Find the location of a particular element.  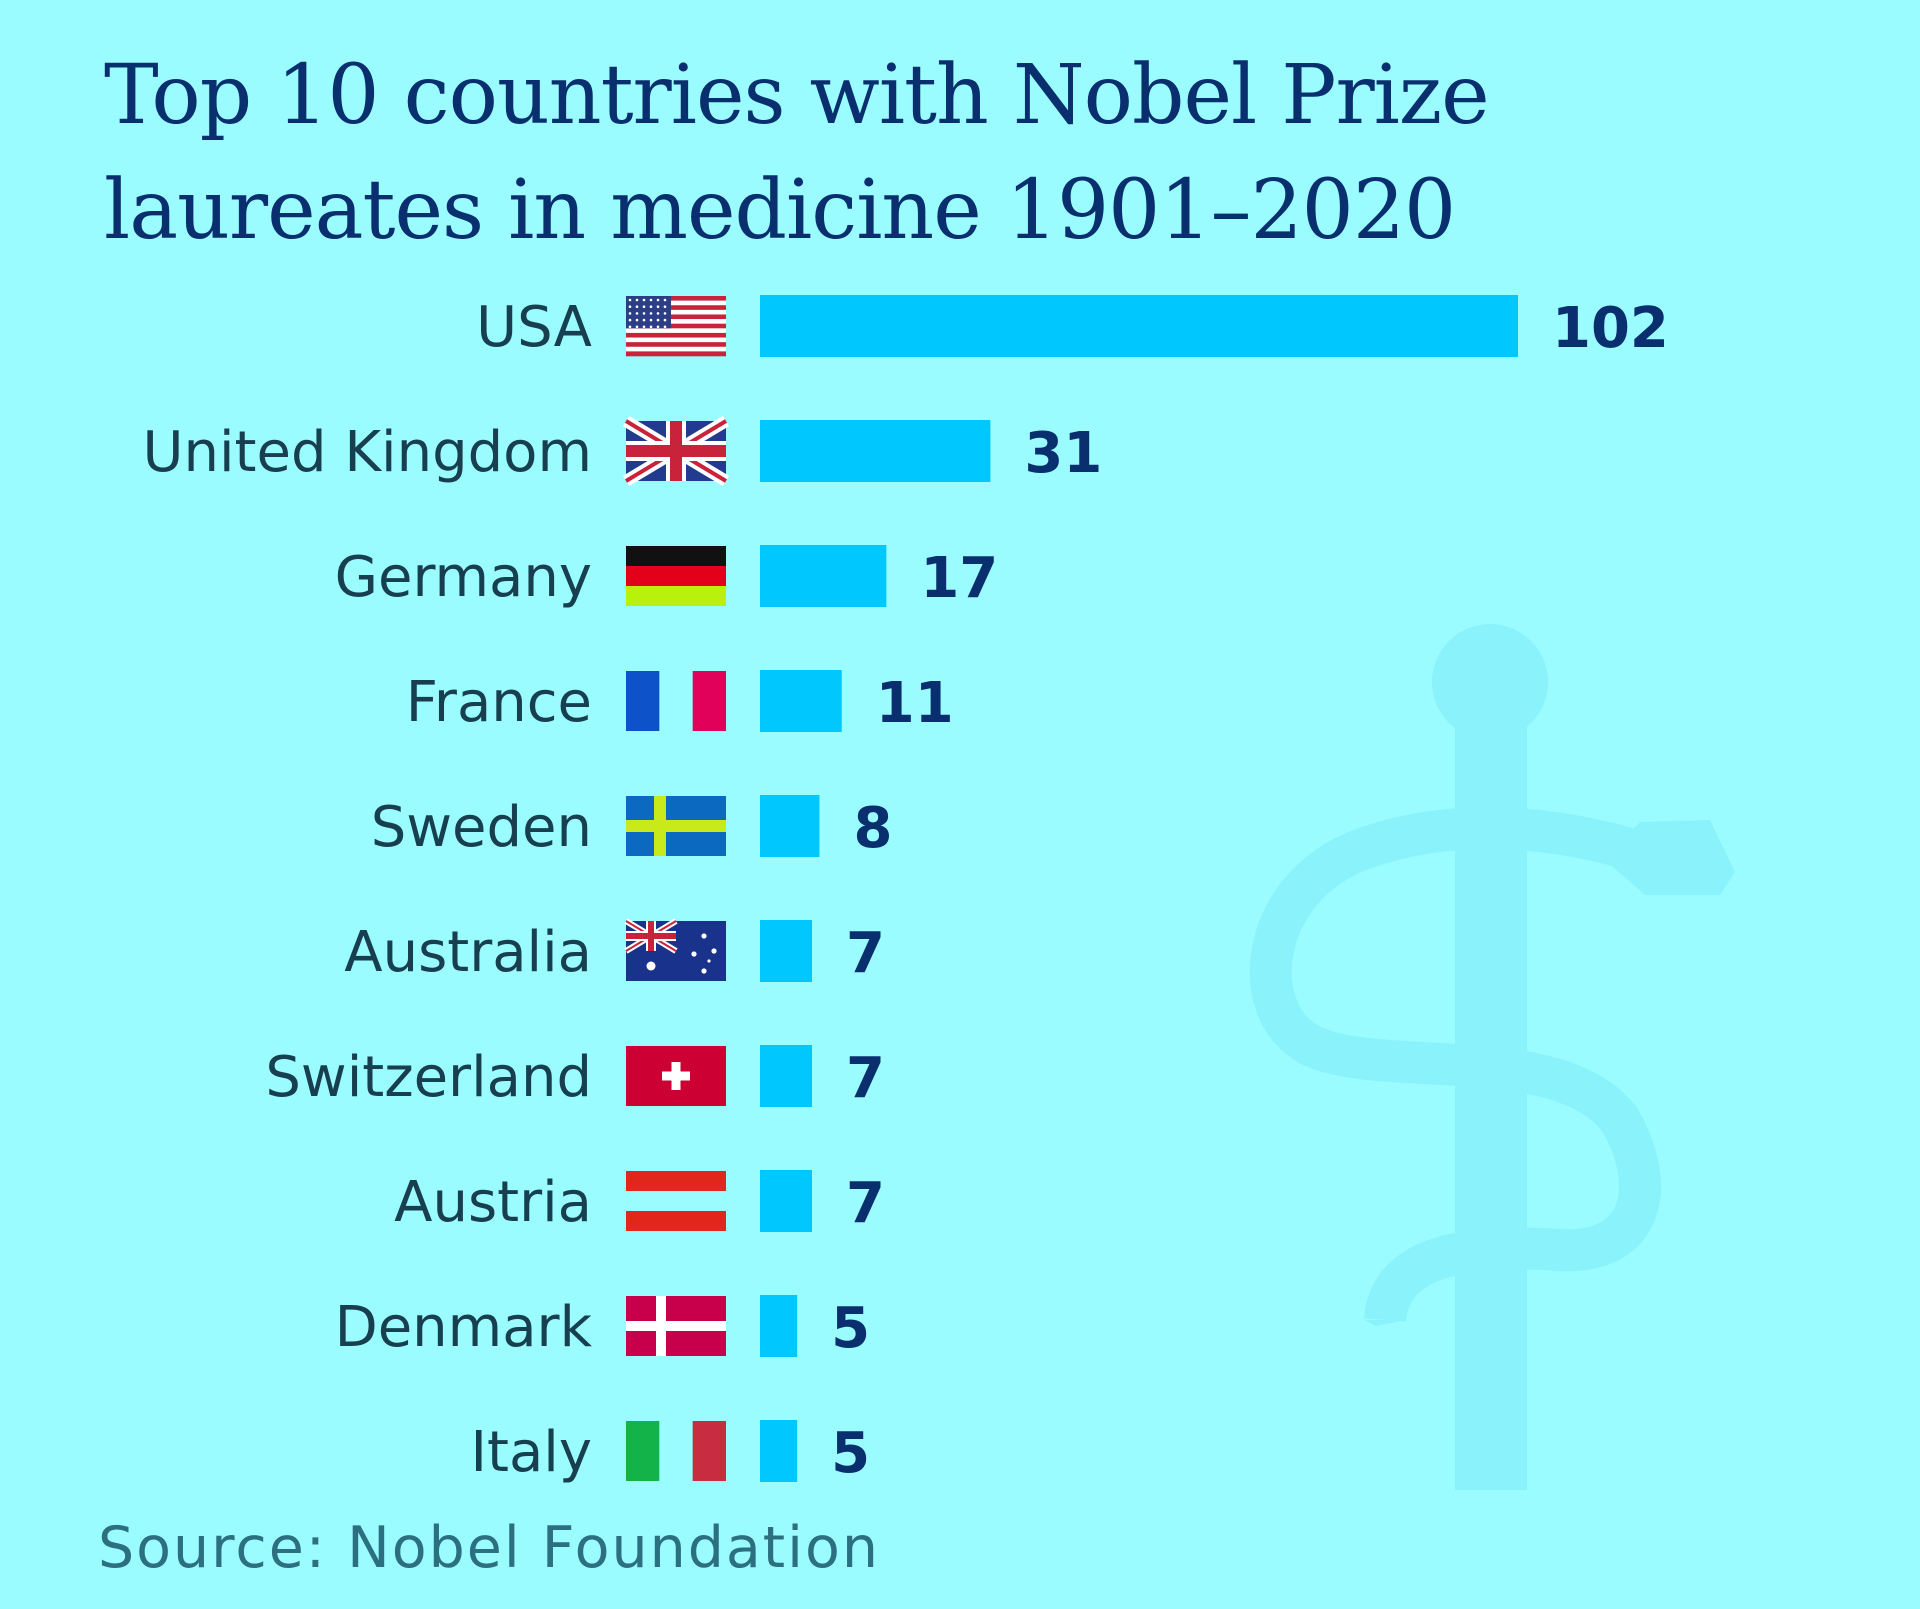

bar-row: Italy 5 is located at coordinates (670, 1453).